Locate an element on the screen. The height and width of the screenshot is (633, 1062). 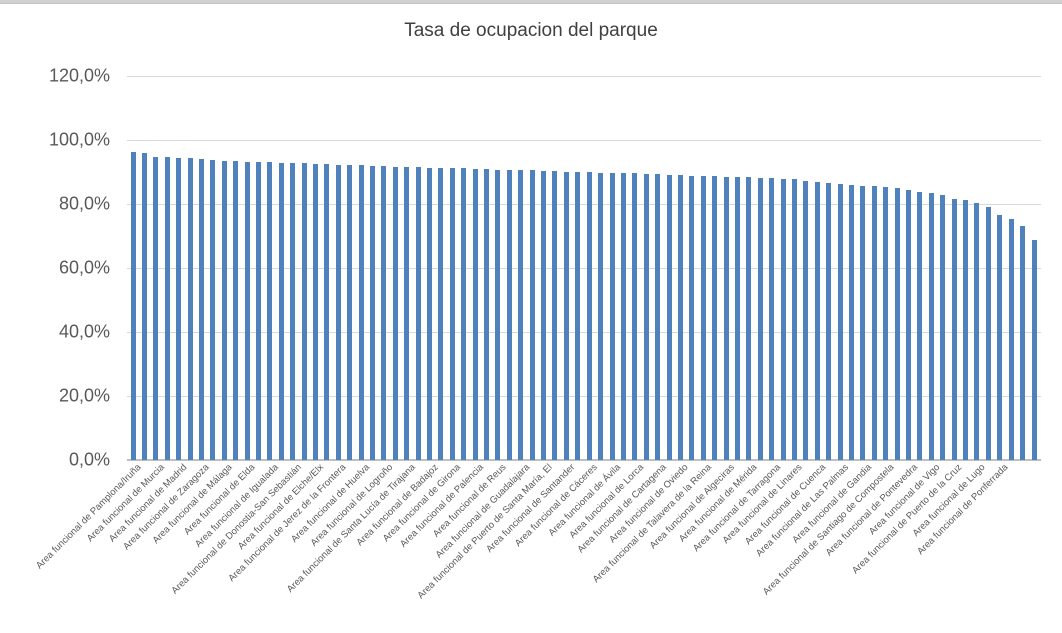
x-axis-line is located at coordinates (584, 460).